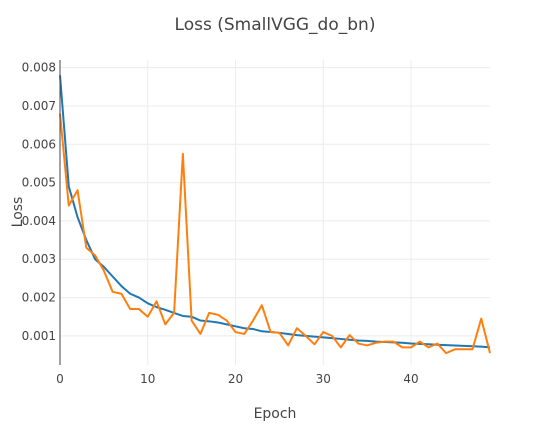 The width and height of the screenshot is (550, 426). What do you see at coordinates (147, 379) in the screenshot?
I see `x-tick-label-1: 10` at bounding box center [147, 379].